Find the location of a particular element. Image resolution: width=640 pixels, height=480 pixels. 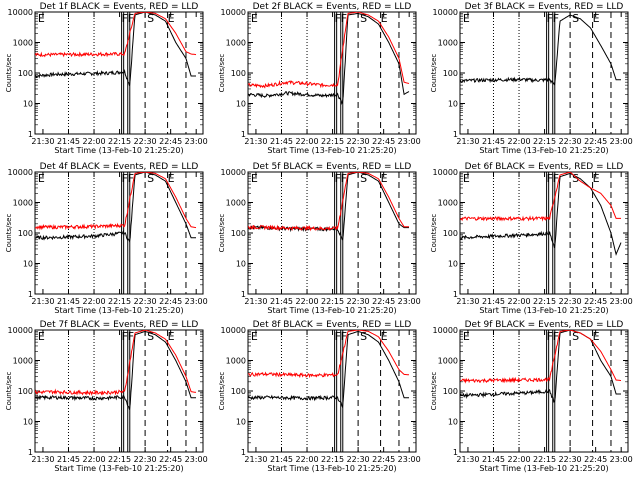

chart-title: Det 9f BLACK = Events, RED = LLD is located at coordinates (544, 325).